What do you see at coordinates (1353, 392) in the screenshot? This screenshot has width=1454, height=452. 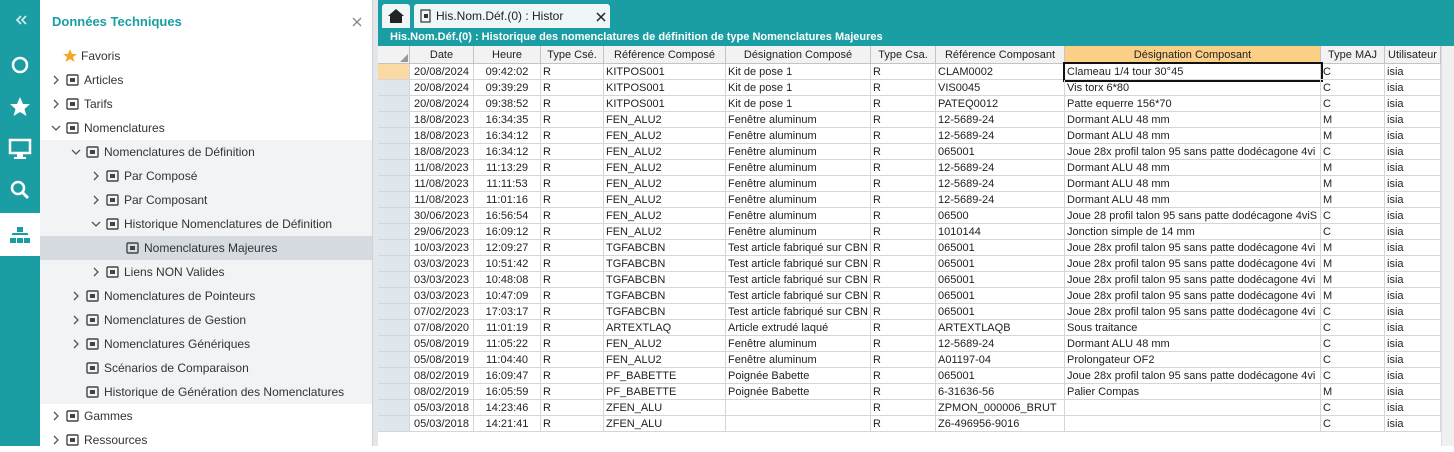 I see `cell: M` at bounding box center [1353, 392].